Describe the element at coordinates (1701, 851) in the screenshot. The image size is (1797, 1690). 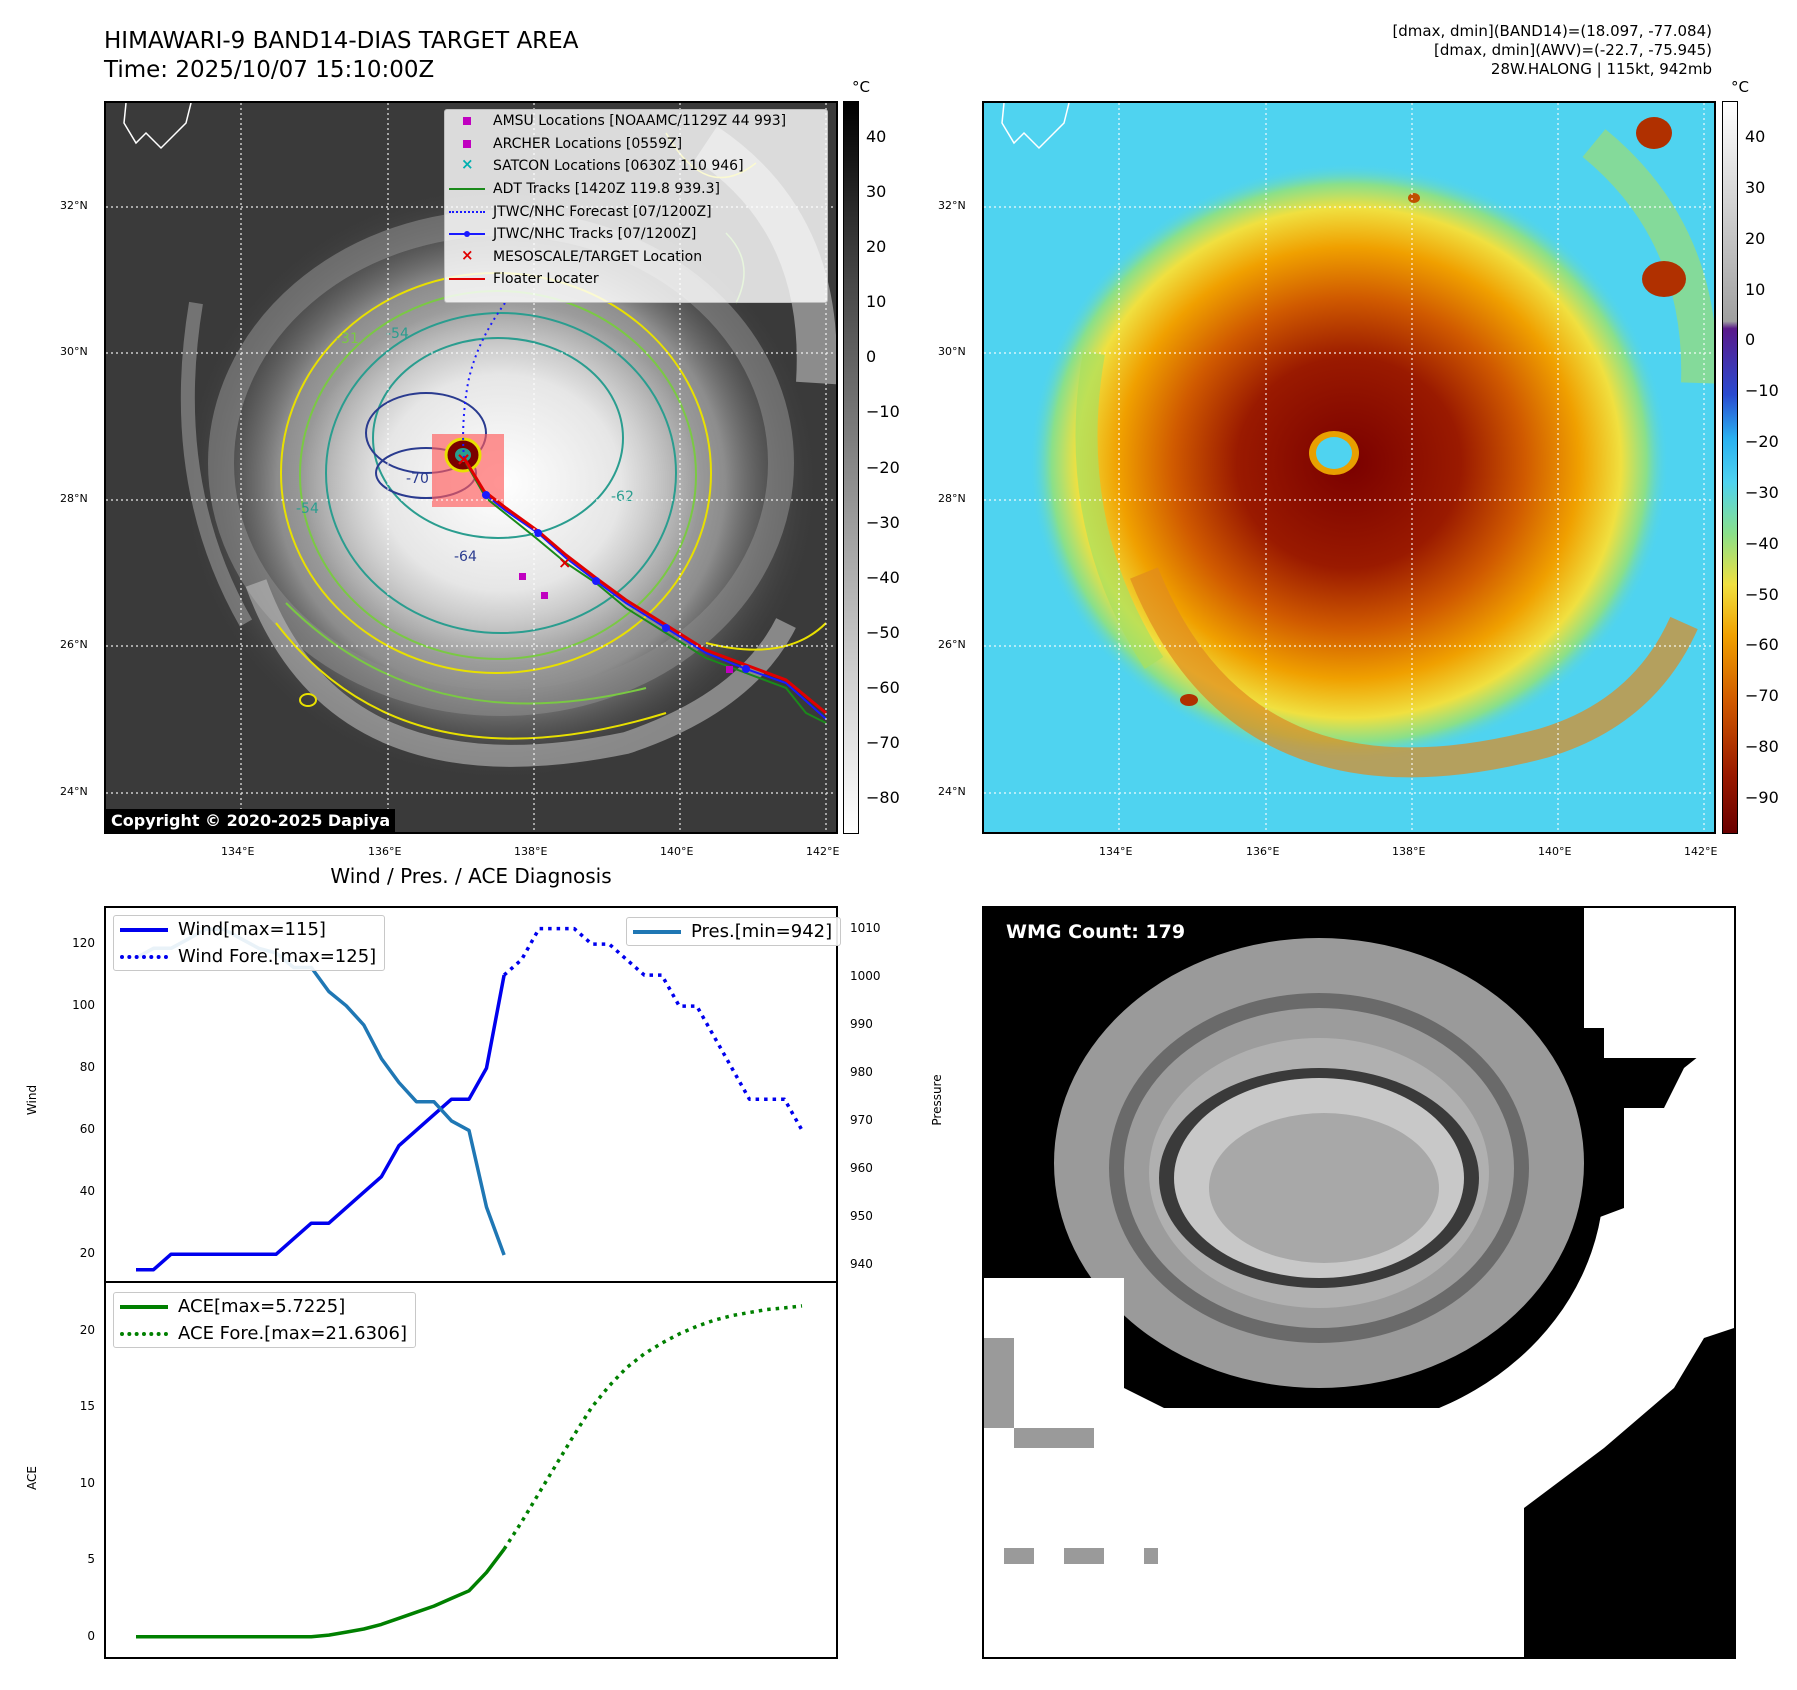
I see `lon-tick: 142°E` at that location.